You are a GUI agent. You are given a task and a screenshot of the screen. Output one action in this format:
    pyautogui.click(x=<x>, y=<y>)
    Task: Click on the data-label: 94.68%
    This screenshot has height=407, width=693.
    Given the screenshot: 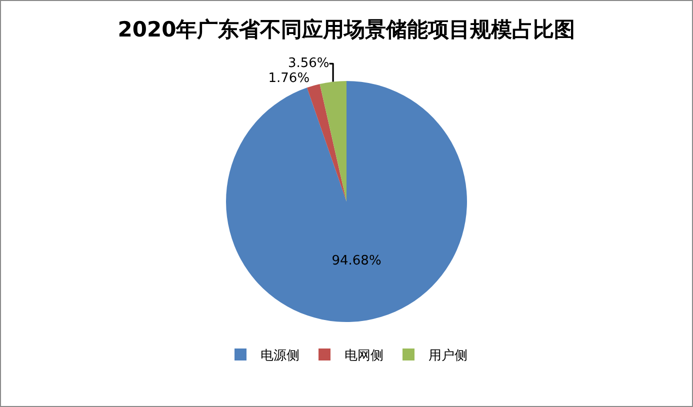 What is the action you would take?
    pyautogui.click(x=357, y=260)
    